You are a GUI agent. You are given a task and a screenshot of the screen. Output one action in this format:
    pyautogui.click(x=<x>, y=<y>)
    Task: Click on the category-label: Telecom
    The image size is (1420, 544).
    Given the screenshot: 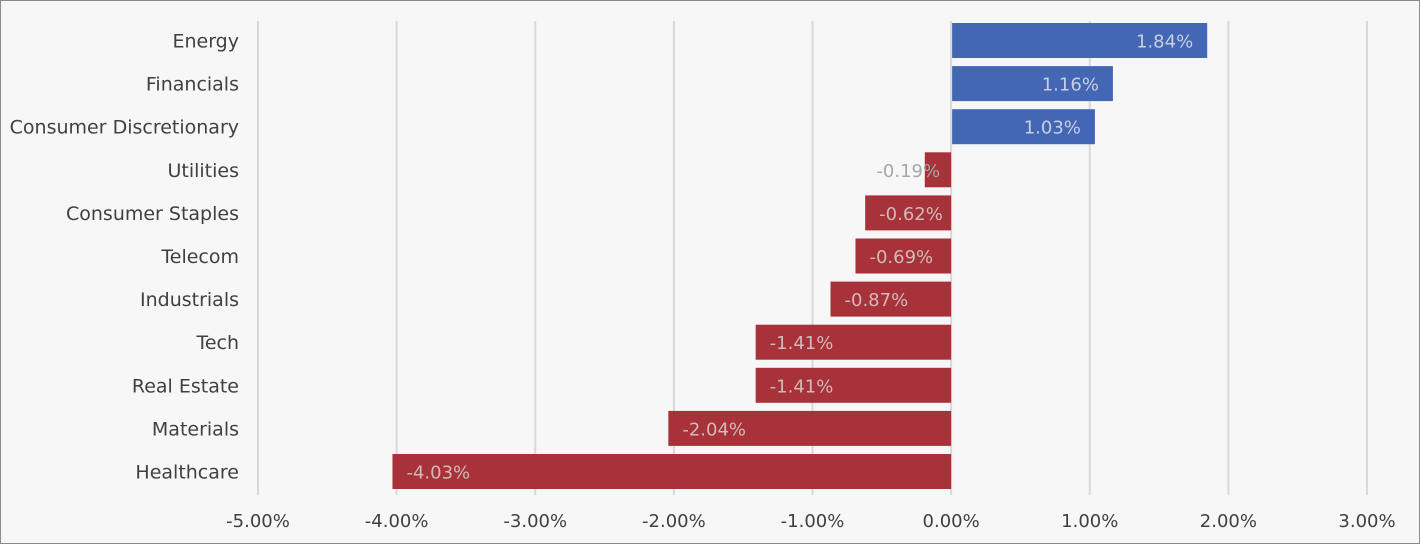 What is the action you would take?
    pyautogui.click(x=199, y=257)
    